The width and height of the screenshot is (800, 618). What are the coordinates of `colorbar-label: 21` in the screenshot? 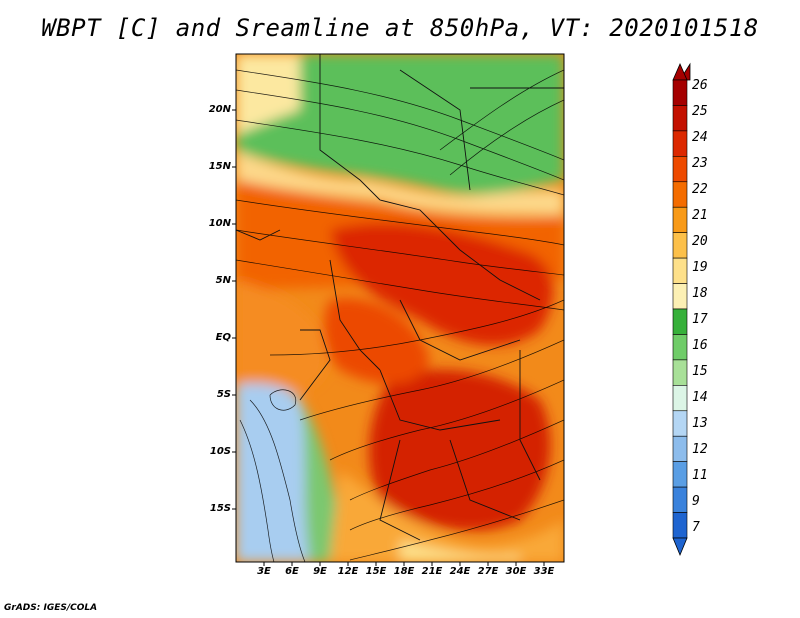 It's located at (700, 215).